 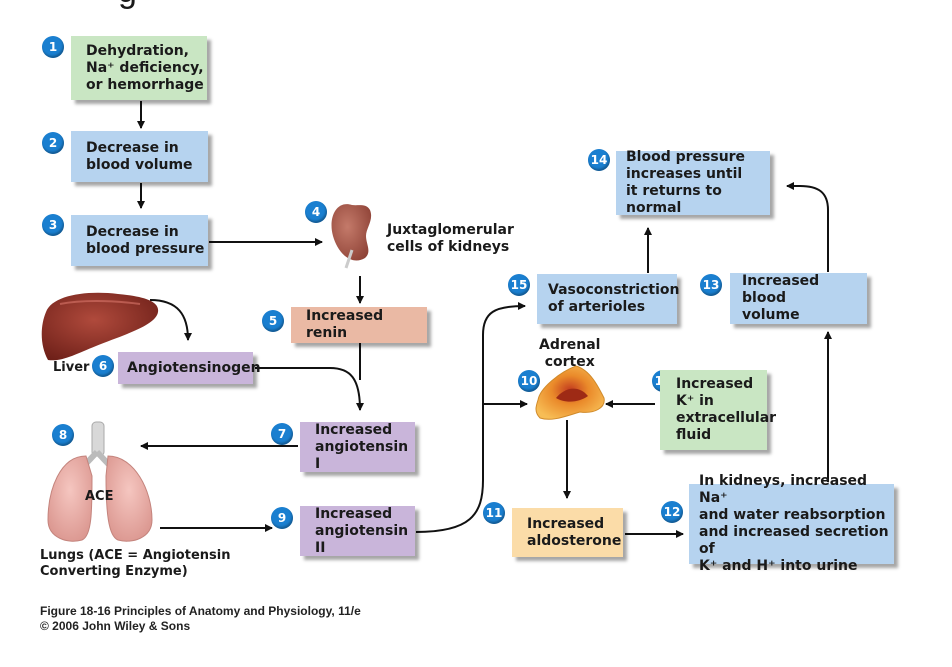 I want to click on step-13-badge: 13, so click(x=711, y=285).